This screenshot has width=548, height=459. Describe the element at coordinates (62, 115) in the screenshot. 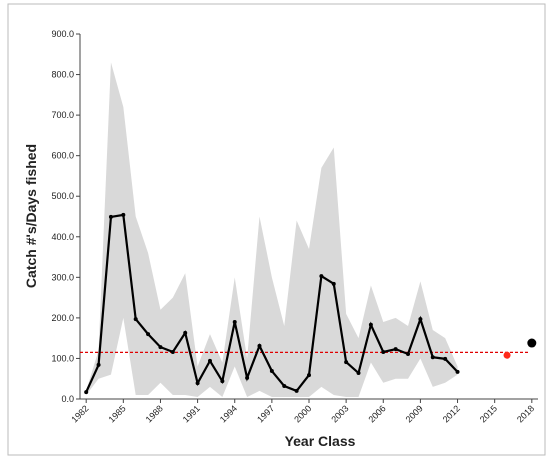

I see `y-tick-label: 700.0` at that location.